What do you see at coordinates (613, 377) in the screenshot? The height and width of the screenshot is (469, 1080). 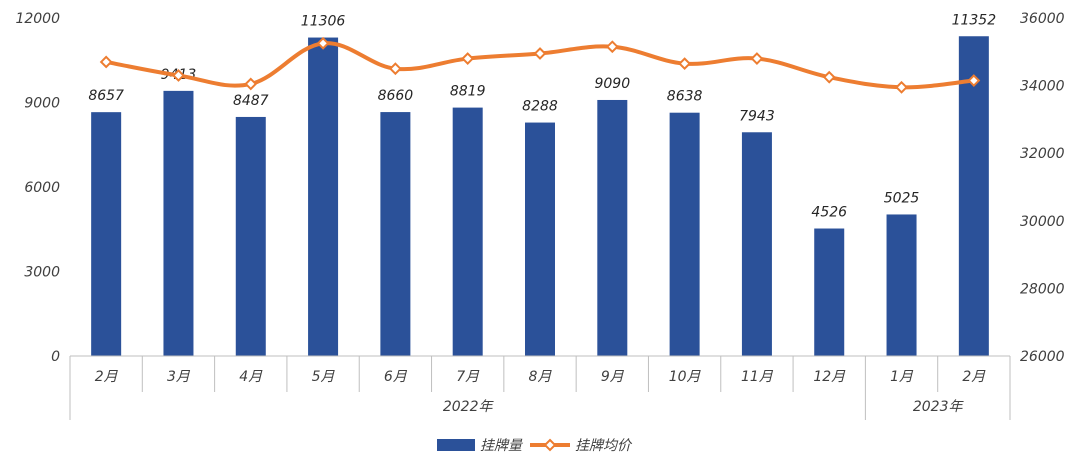 I see `x-tick-label: 9月` at bounding box center [613, 377].